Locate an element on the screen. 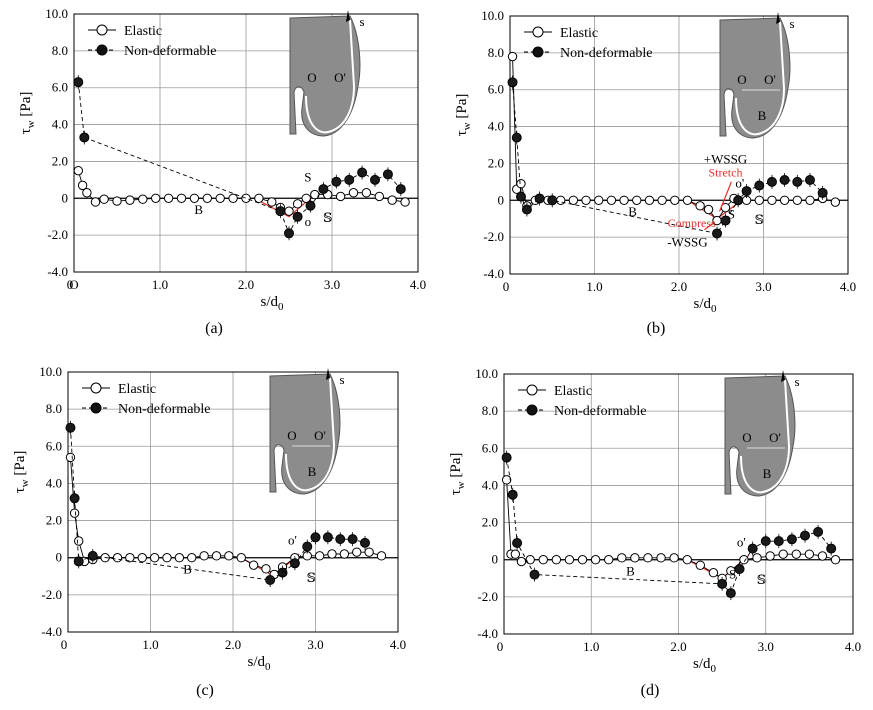 The image size is (873, 710). x-axis-label: s/d0 is located at coordinates (259, 663).